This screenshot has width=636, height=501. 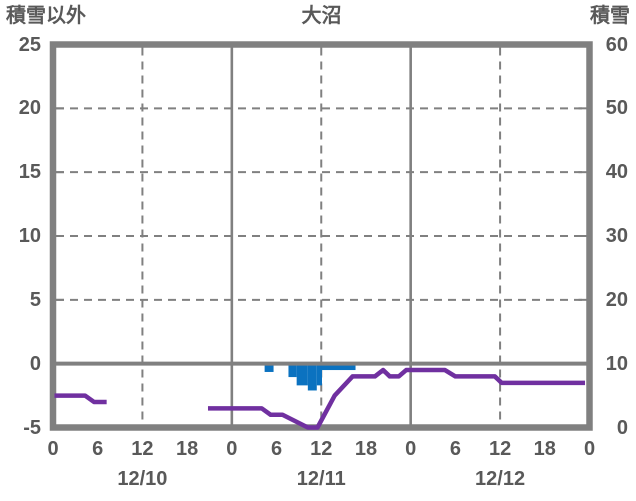 I want to click on left-axis-title: 積雪以外, so click(x=46, y=16).